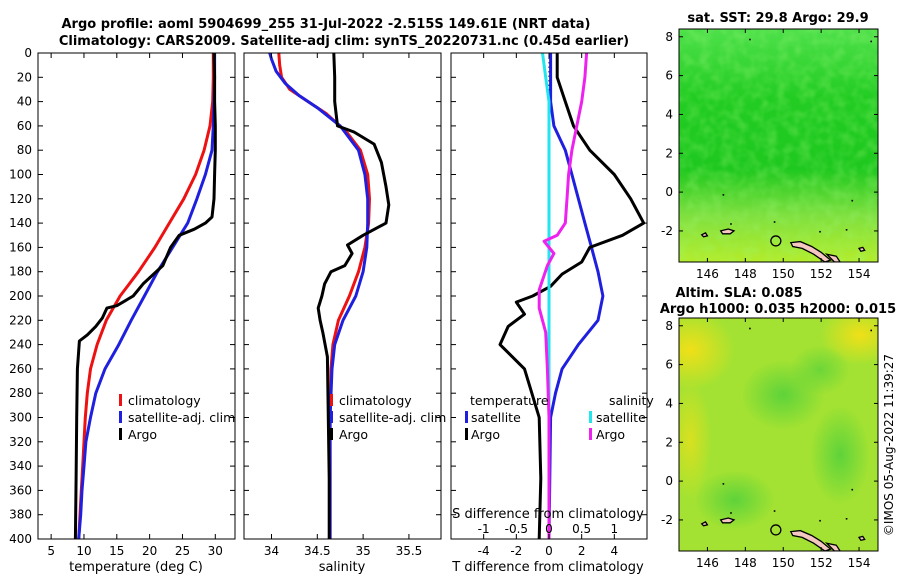 This screenshot has height=580, width=900. Describe the element at coordinates (116, 551) in the screenshot. I see `x-tick-label: 15` at that location.